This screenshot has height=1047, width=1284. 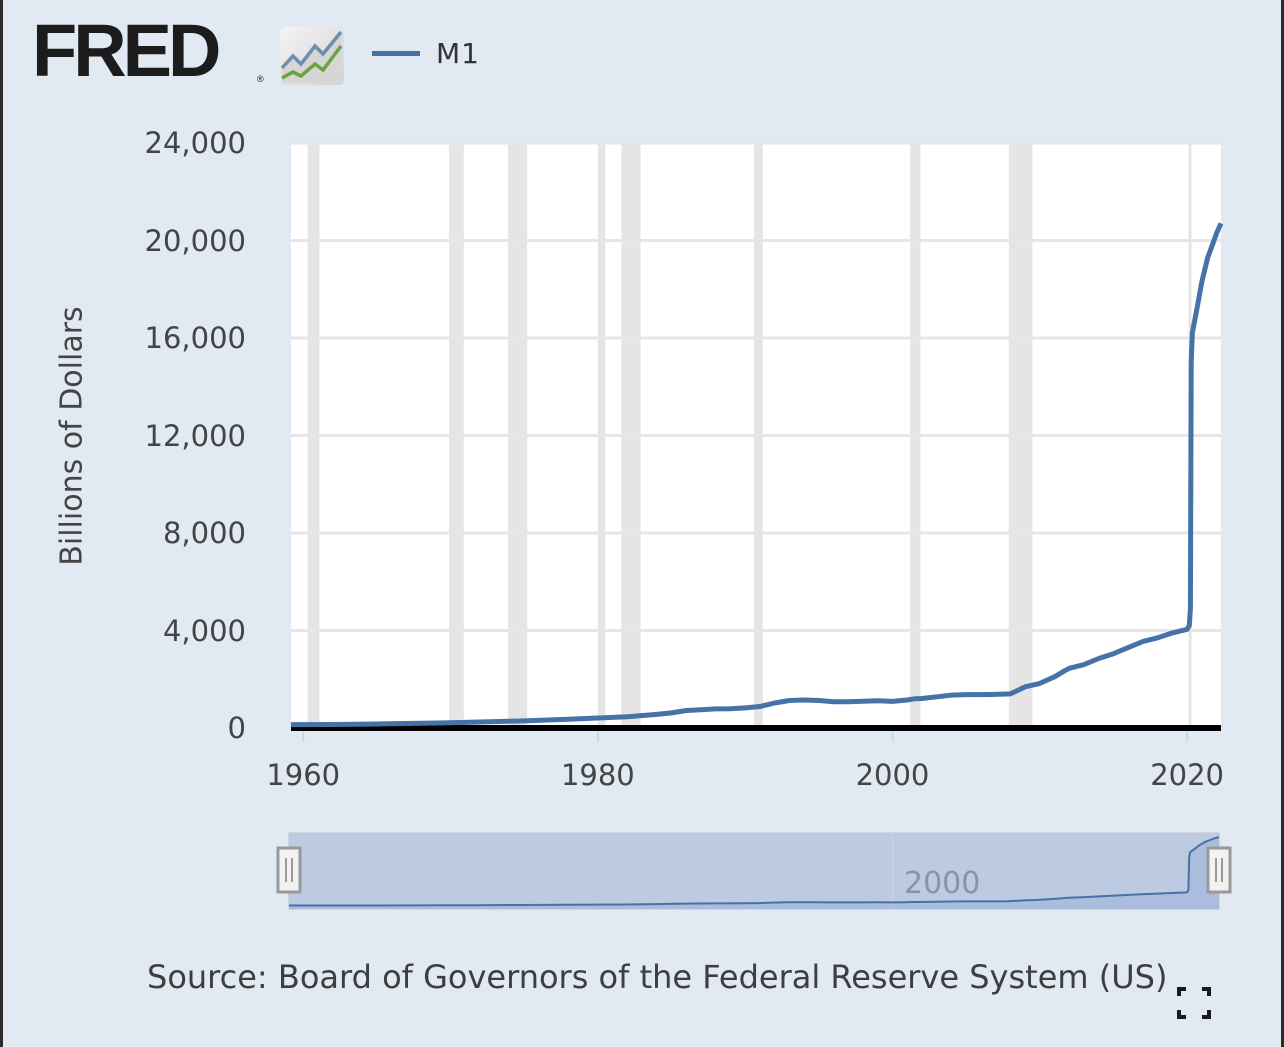 What do you see at coordinates (942, 883) in the screenshot?
I see `navigator-tick-label: 2000` at bounding box center [942, 883].